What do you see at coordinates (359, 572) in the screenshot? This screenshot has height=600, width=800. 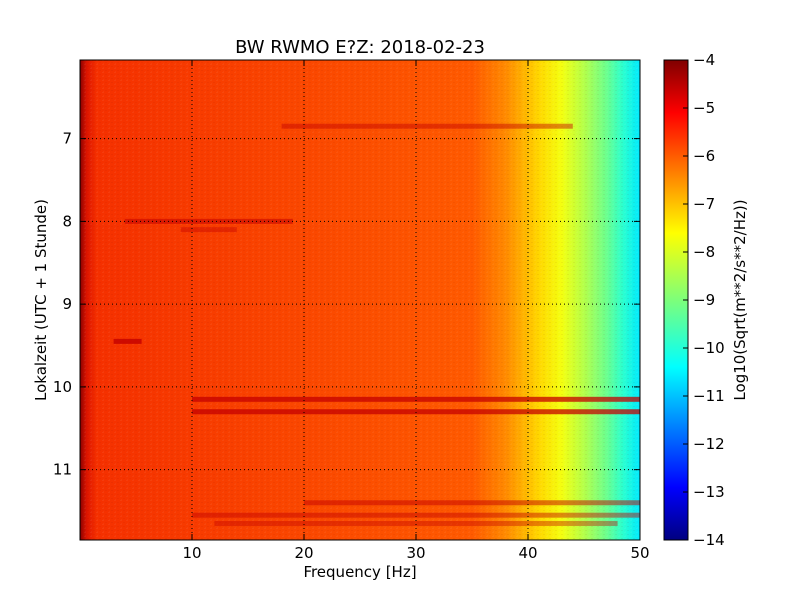 I see `x-axis-label: Frequency [Hz]` at bounding box center [359, 572].